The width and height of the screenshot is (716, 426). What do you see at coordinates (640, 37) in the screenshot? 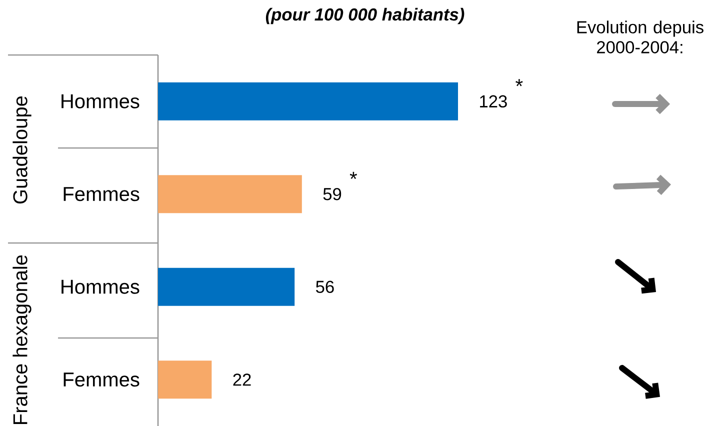
I see `text: Evolution depuis 2000-2004:` at bounding box center [640, 37].